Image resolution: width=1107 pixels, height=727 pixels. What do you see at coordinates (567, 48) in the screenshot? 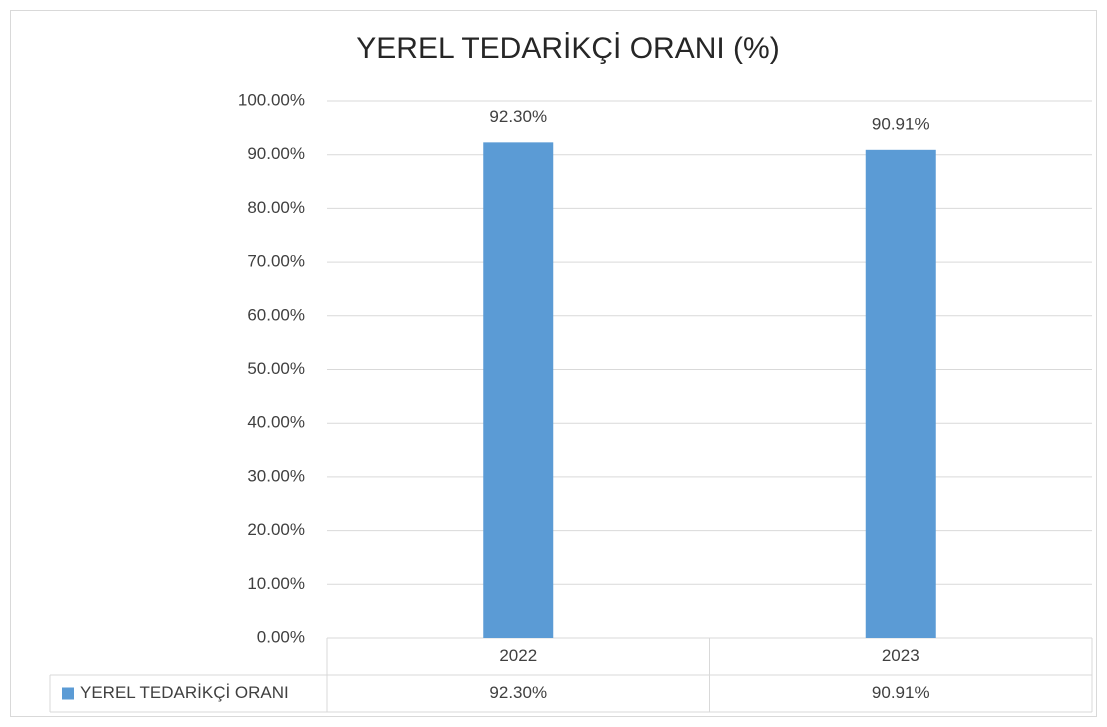
I see `chart-title: YEREL TEDARİKÇİ ORANI (%)` at bounding box center [567, 48].